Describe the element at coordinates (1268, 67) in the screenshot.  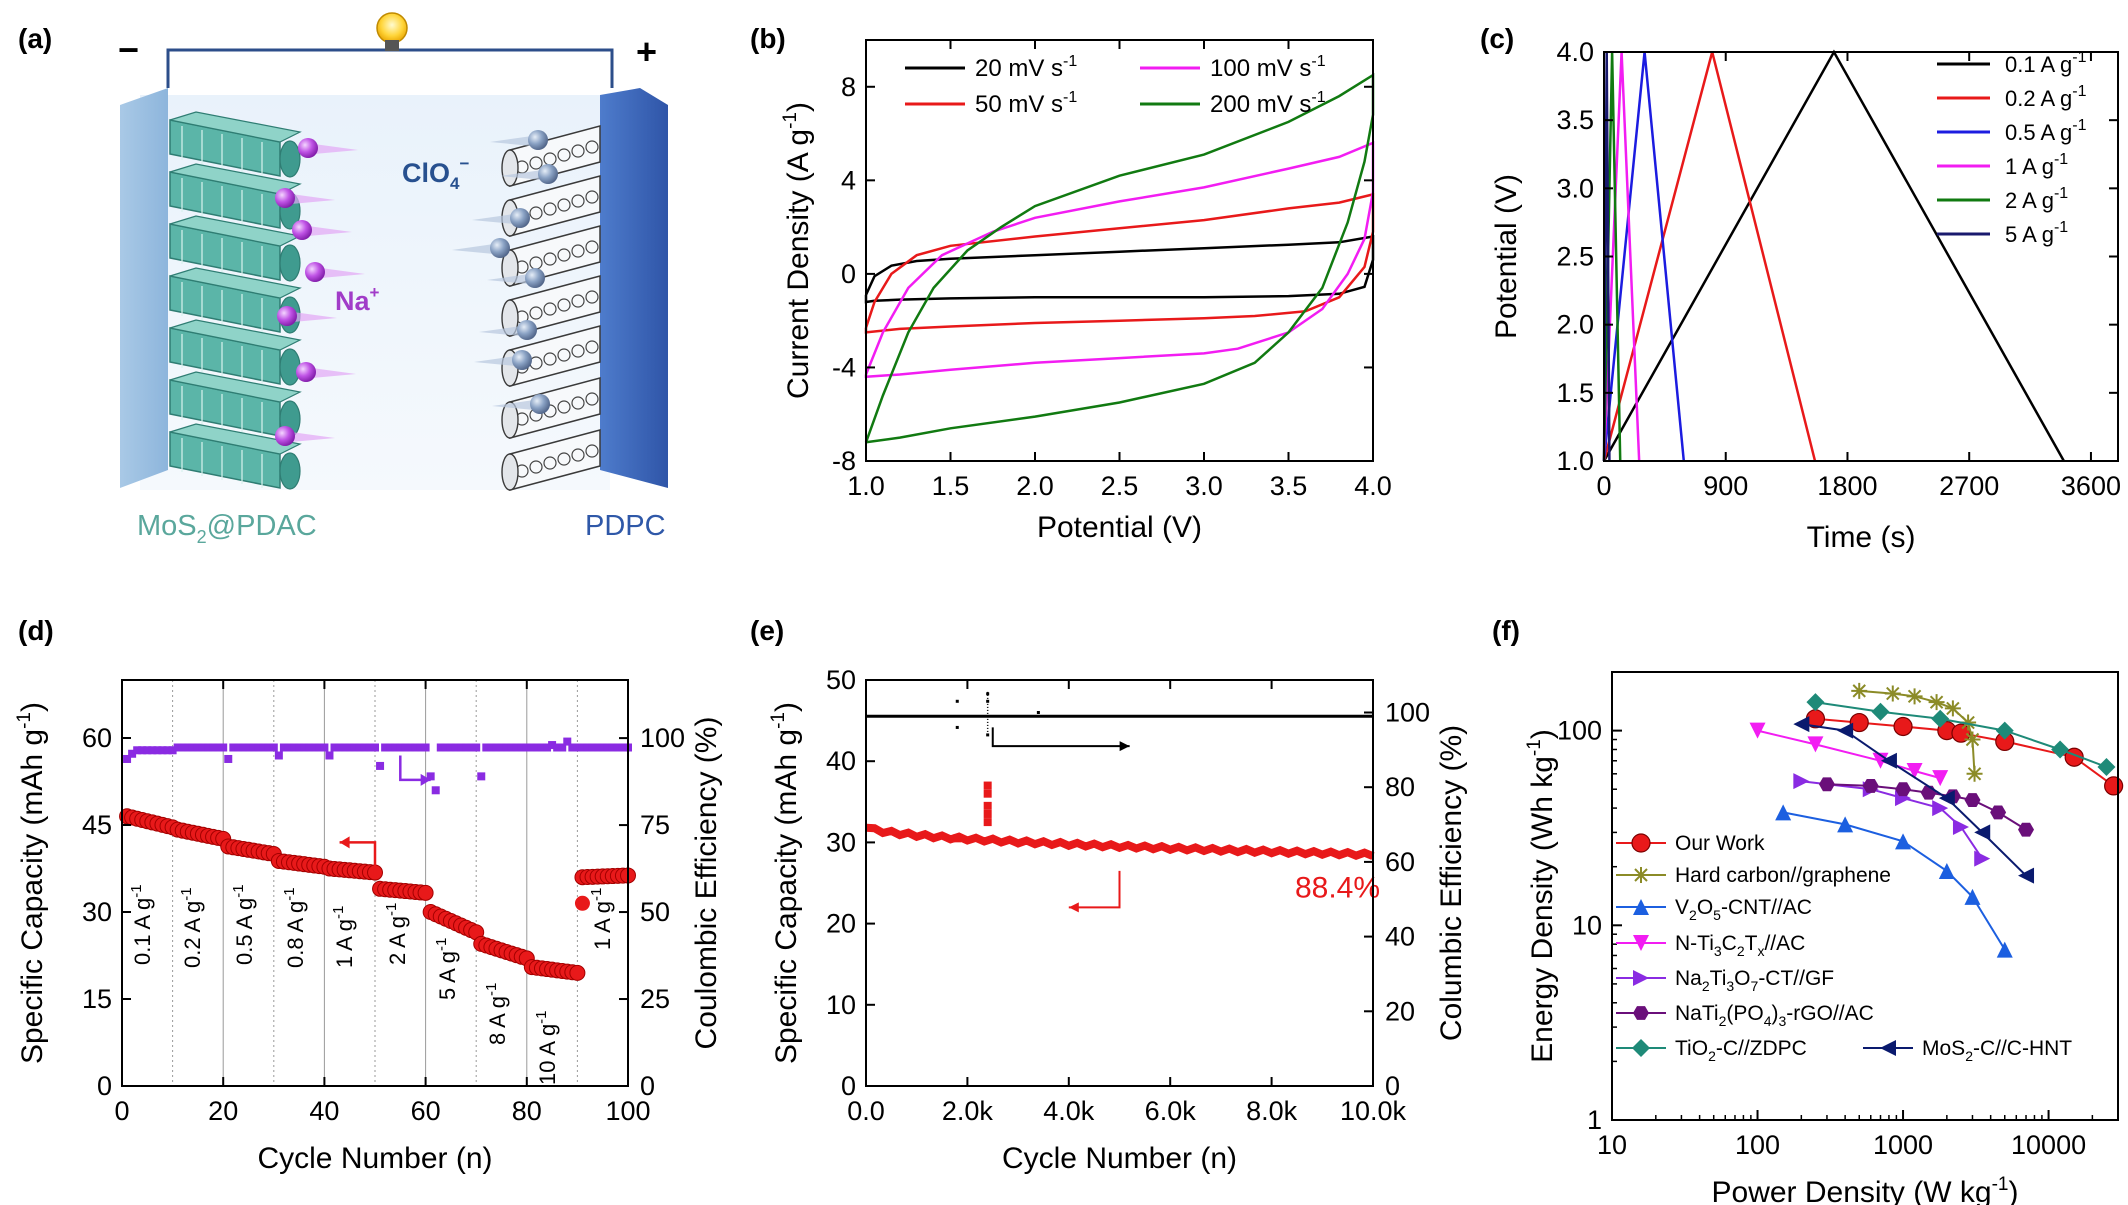
I see `cv-legend-label: 100 mV s-1` at that location.